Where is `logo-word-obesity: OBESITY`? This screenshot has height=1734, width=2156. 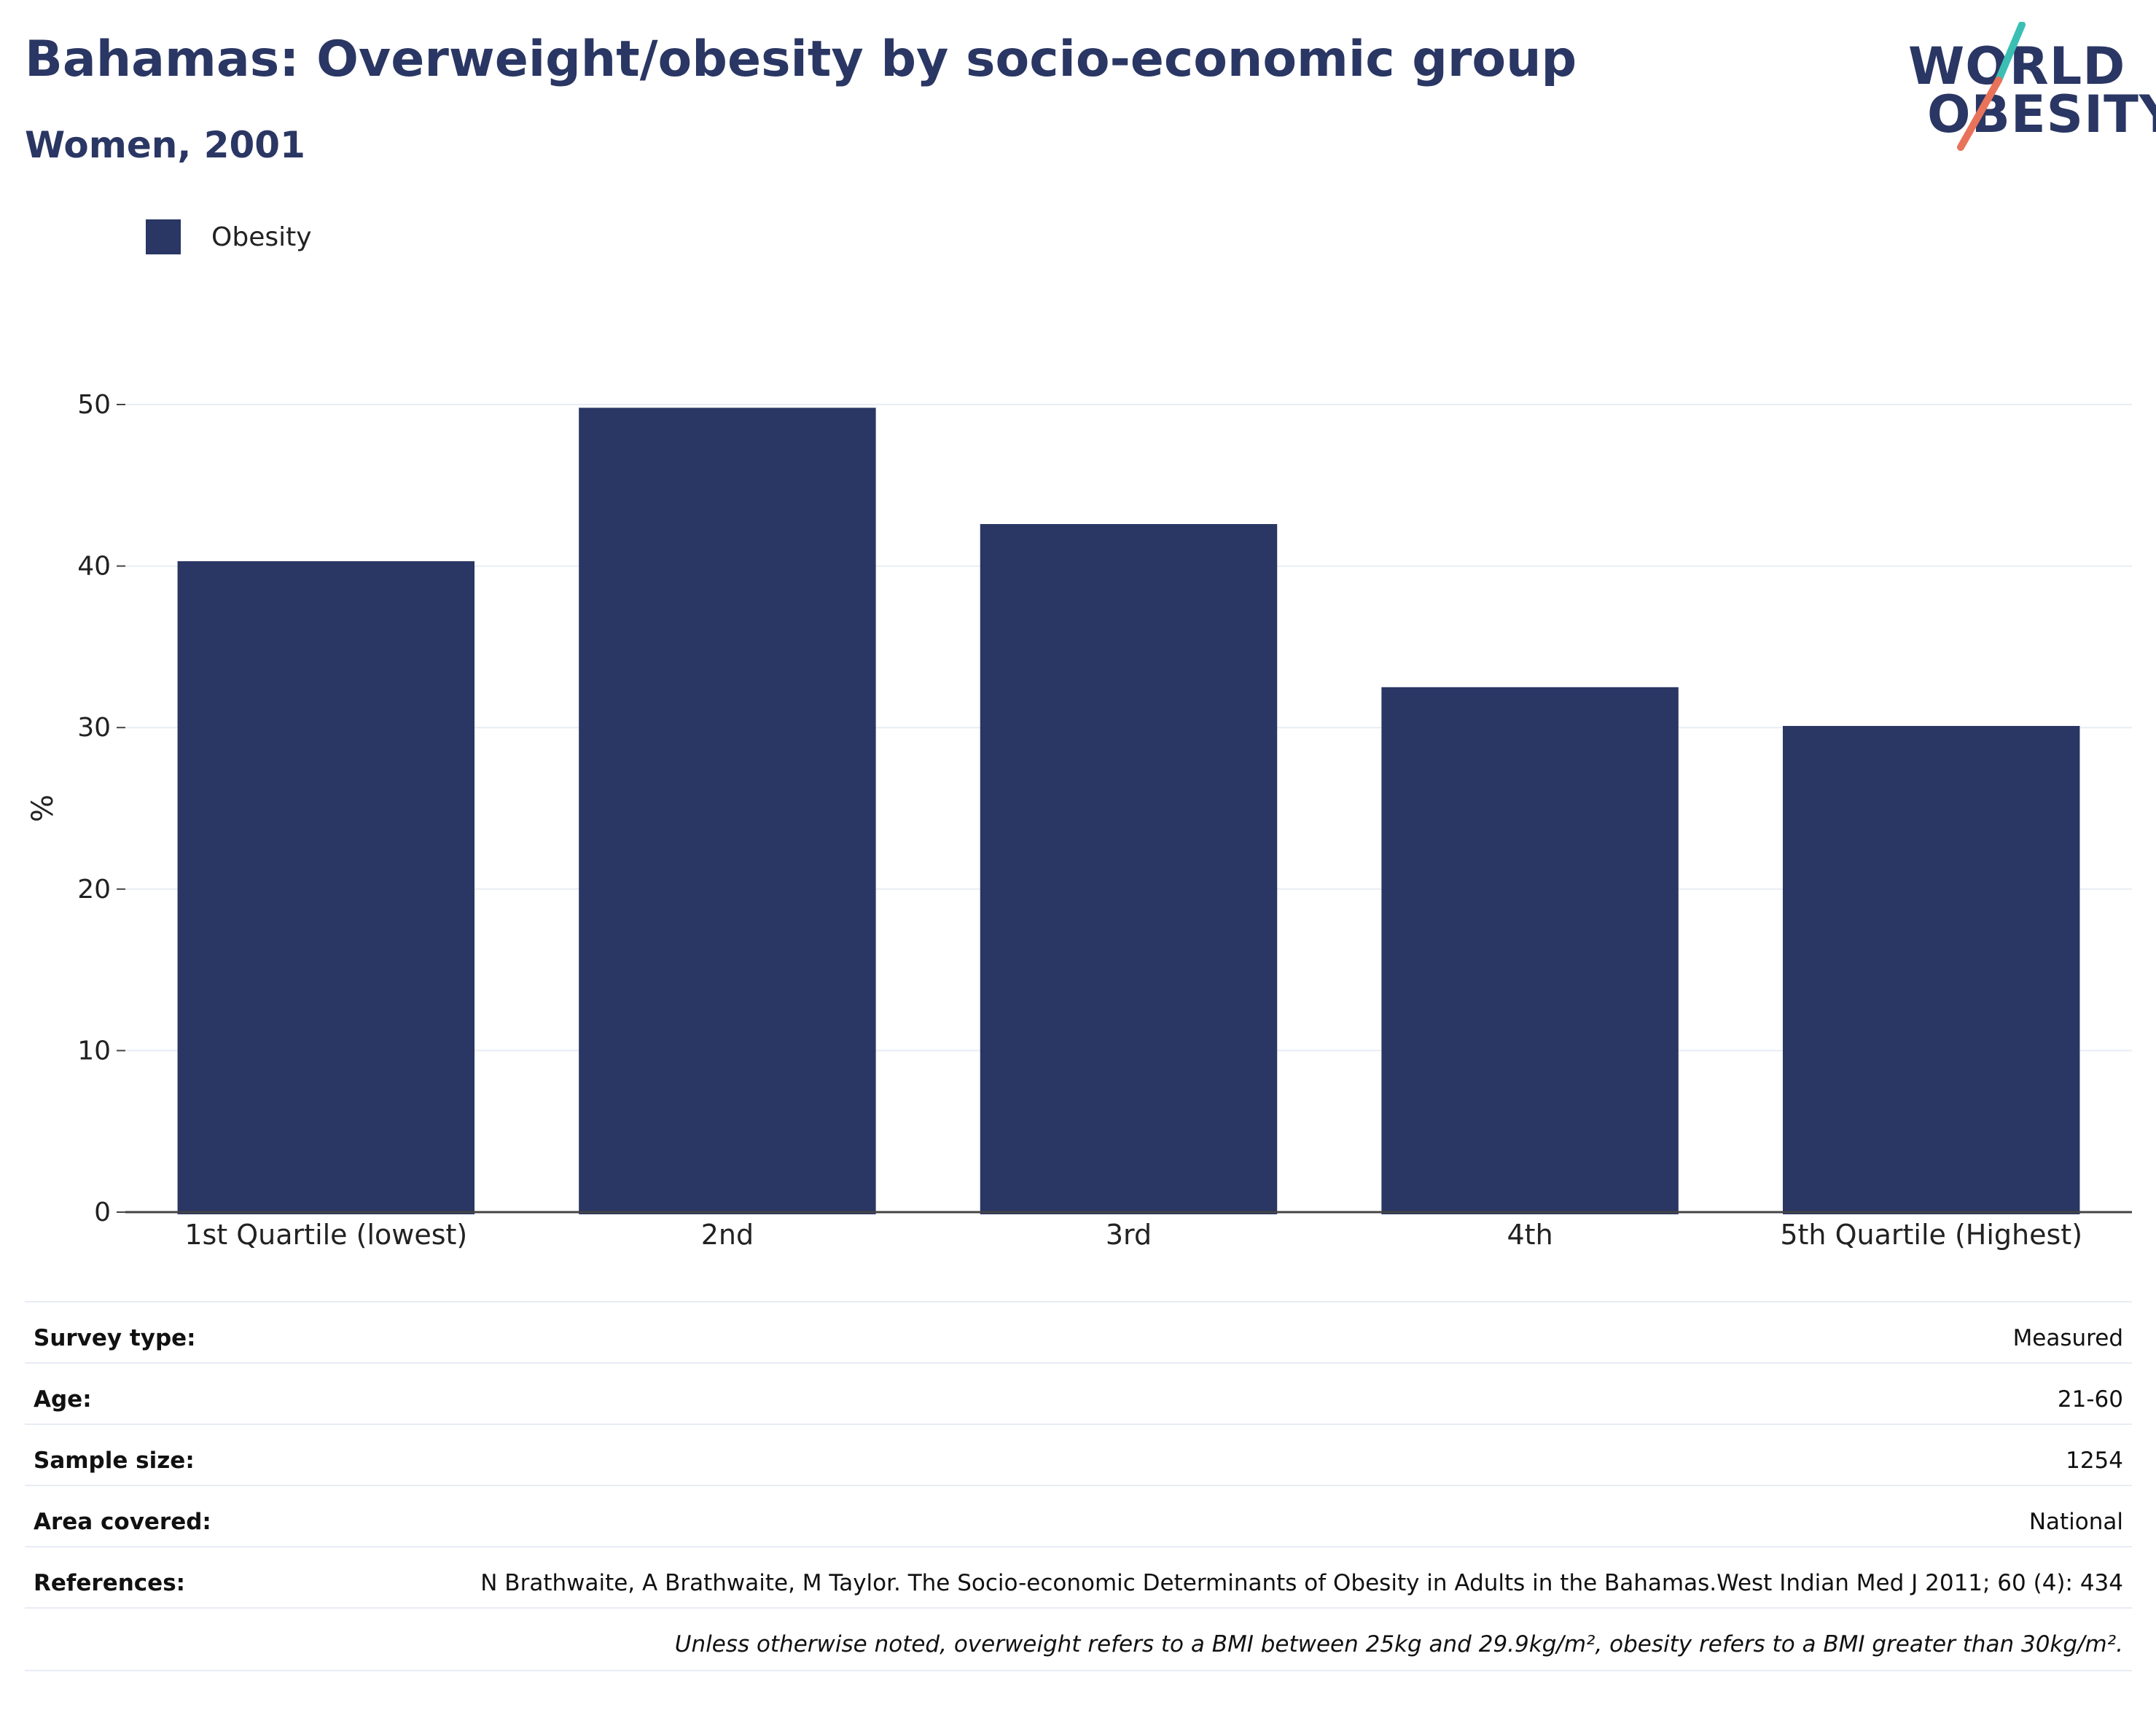
logo-word-obesity: OBESITY is located at coordinates (2042, 114).